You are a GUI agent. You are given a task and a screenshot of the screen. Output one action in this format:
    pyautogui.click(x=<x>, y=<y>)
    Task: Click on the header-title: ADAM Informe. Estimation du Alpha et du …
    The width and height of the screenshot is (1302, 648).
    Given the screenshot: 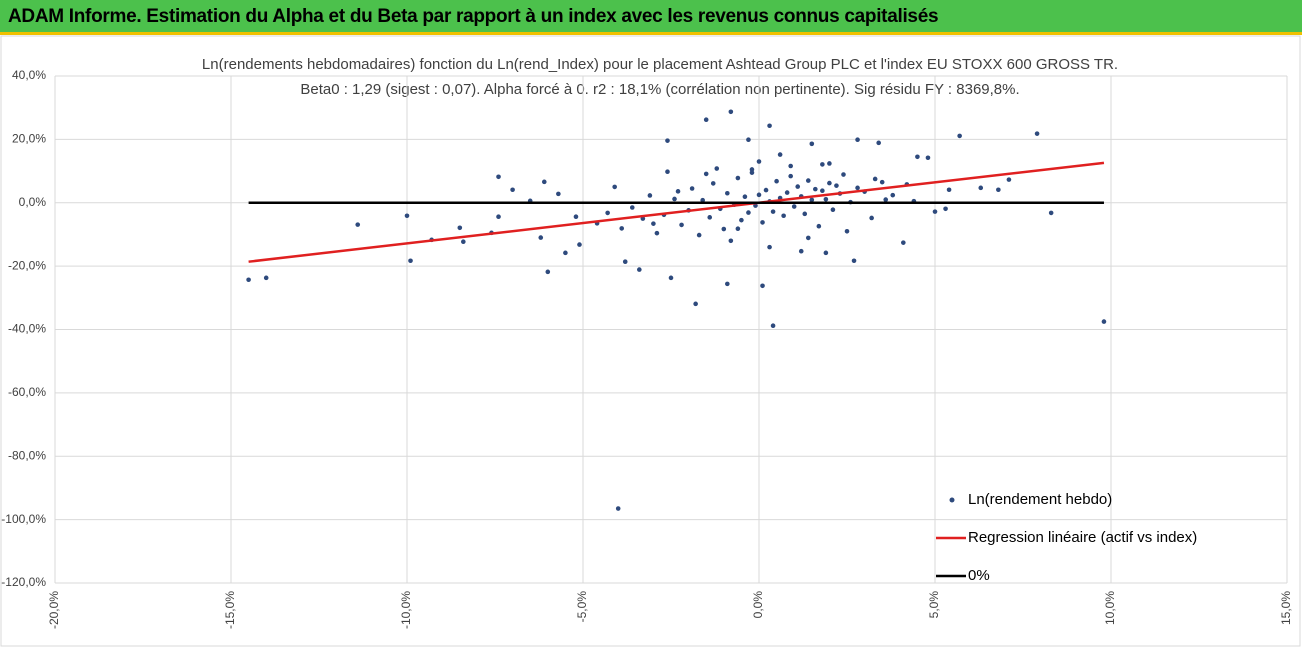 What is the action you would take?
    pyautogui.click(x=473, y=16)
    